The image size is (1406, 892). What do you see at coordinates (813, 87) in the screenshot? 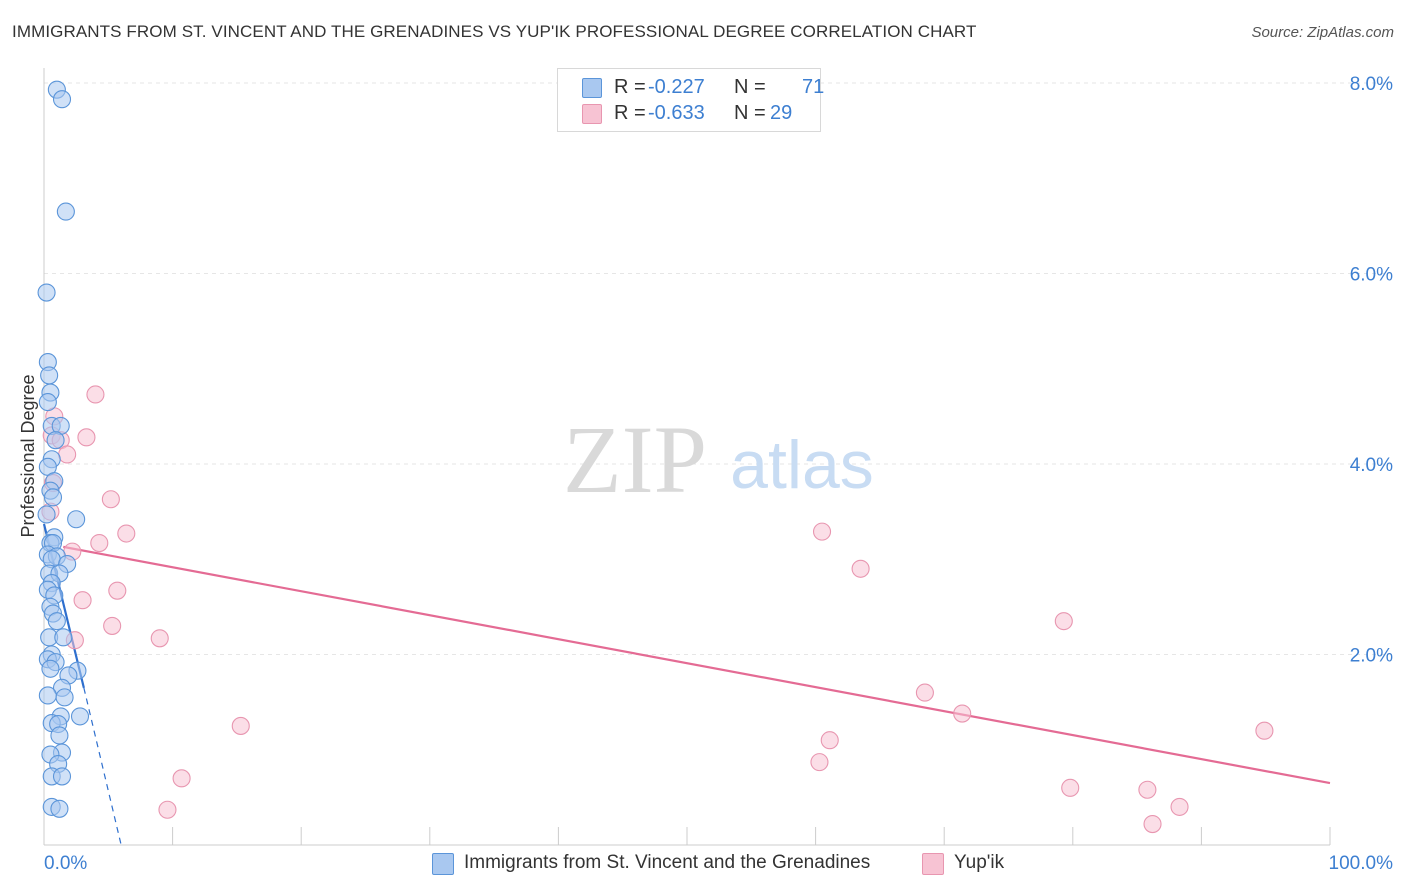
I see `legend-n-value: 71` at bounding box center [813, 87].